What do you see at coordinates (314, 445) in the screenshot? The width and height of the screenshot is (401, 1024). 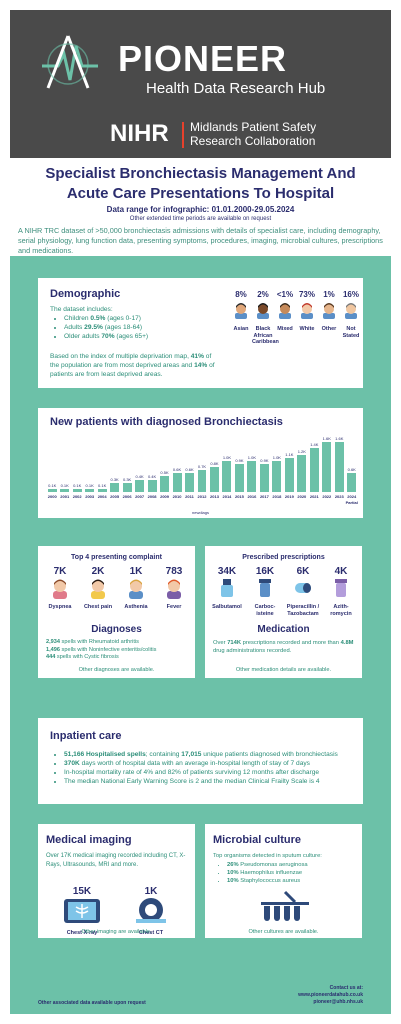 I see `chart-value-label: 1.4K` at bounding box center [314, 445].